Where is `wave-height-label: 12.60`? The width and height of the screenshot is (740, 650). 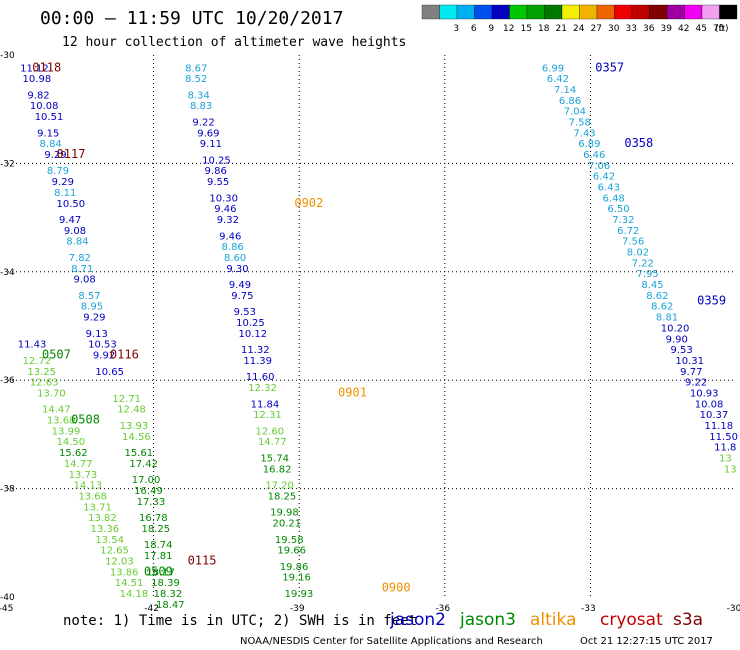 wave-height-label: 12.60 is located at coordinates (270, 431).